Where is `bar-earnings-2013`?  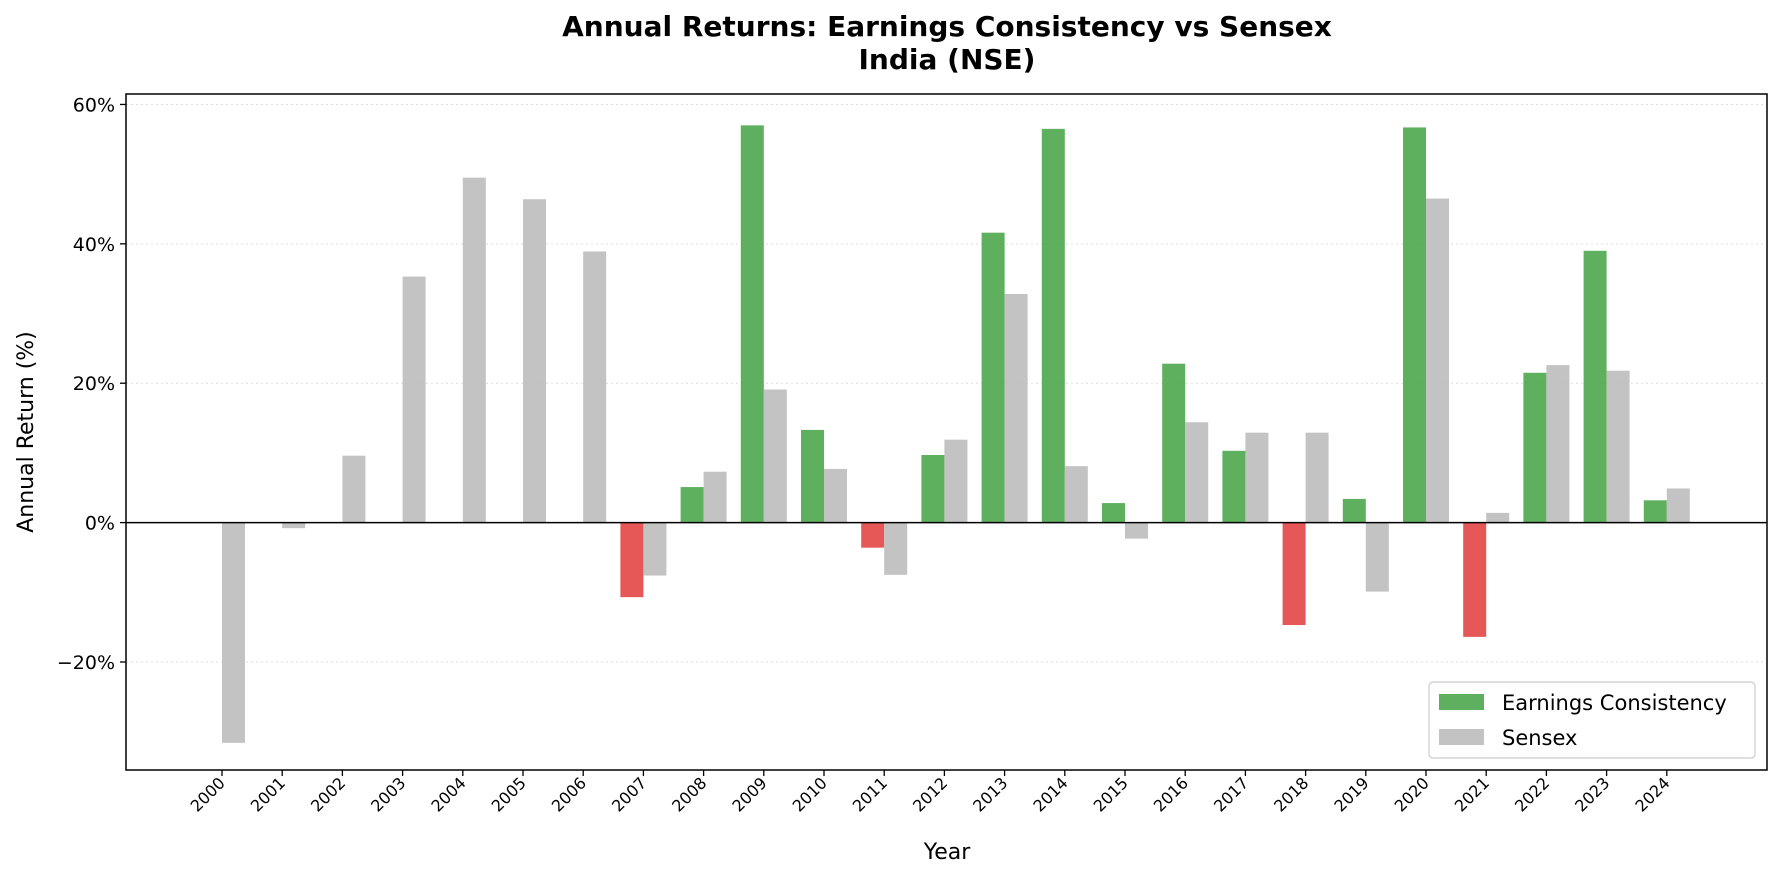 bar-earnings-2013 is located at coordinates (993, 377).